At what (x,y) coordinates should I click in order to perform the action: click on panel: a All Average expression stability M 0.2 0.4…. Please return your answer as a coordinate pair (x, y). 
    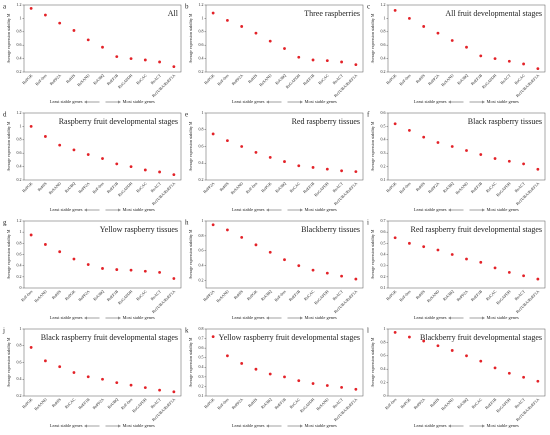
    Looking at the image, I should click on (92, 53).